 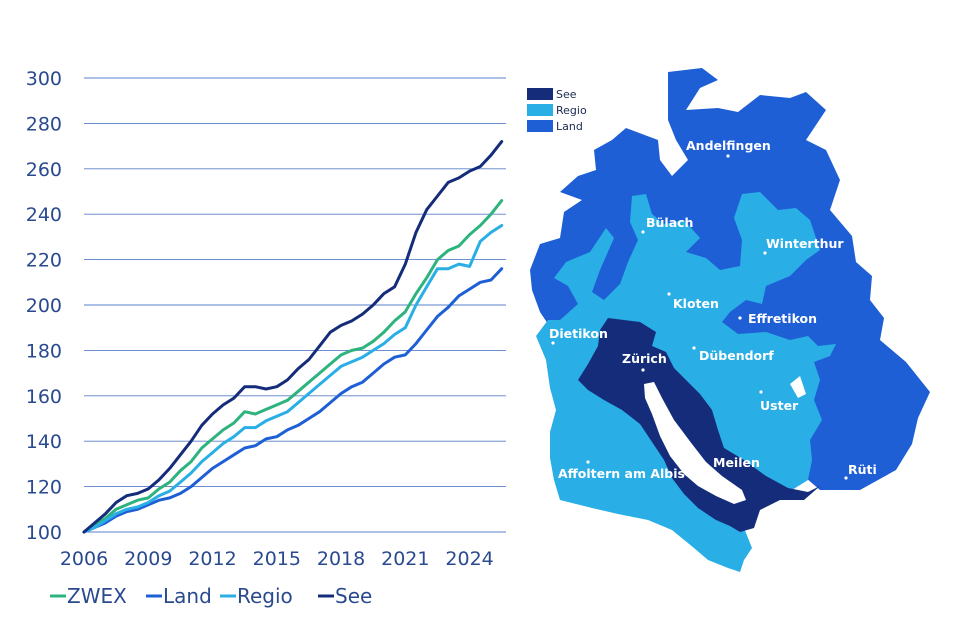 What do you see at coordinates (405, 559) in the screenshot?
I see `x-tick-label: 2021` at bounding box center [405, 559].